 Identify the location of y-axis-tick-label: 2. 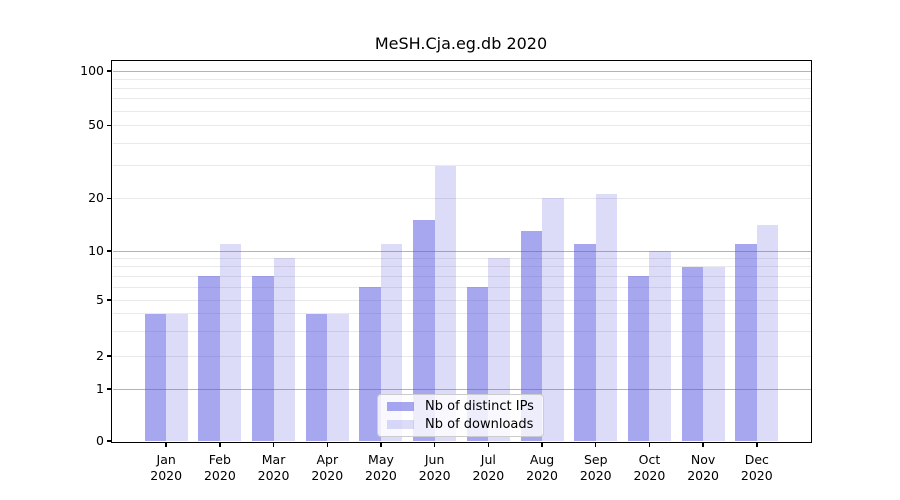
(100, 355).